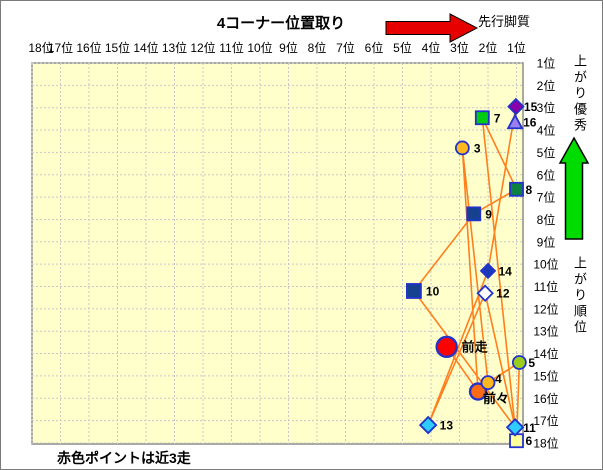  What do you see at coordinates (433, 291) in the screenshot?
I see `data-point-label: 10` at bounding box center [433, 291].